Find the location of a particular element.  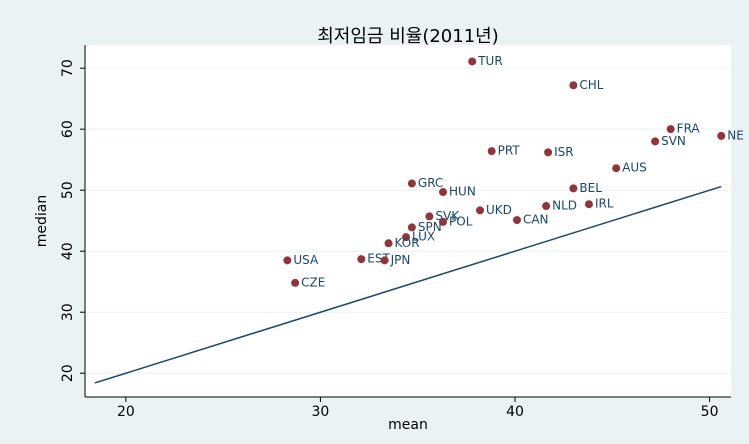

point-label: AUS is located at coordinates (634, 168).